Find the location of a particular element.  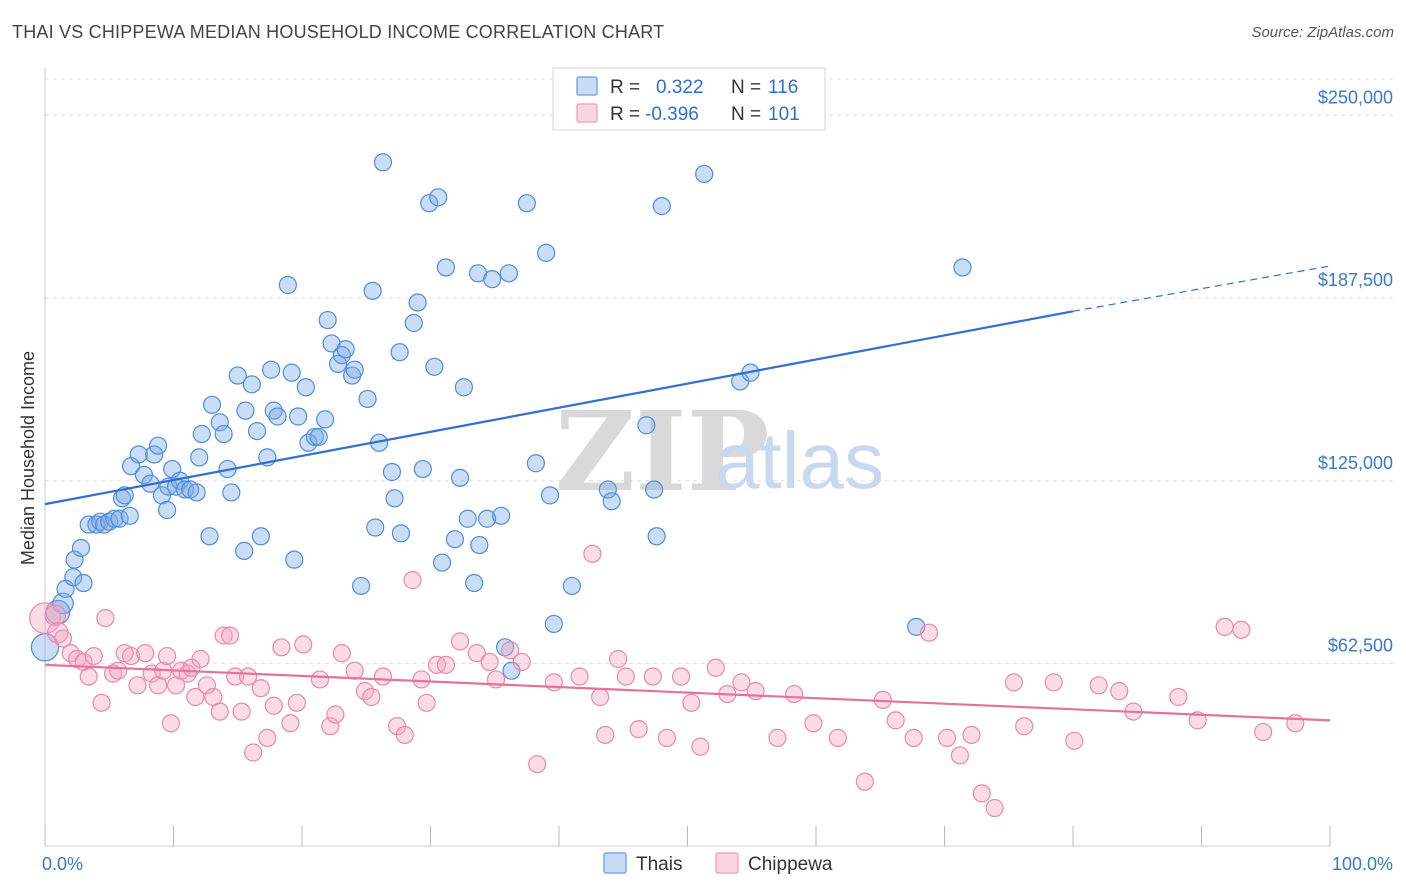

stats-legend: R = 0.322 N = 116 R = -0.396 N = 101 is located at coordinates (689, 99).